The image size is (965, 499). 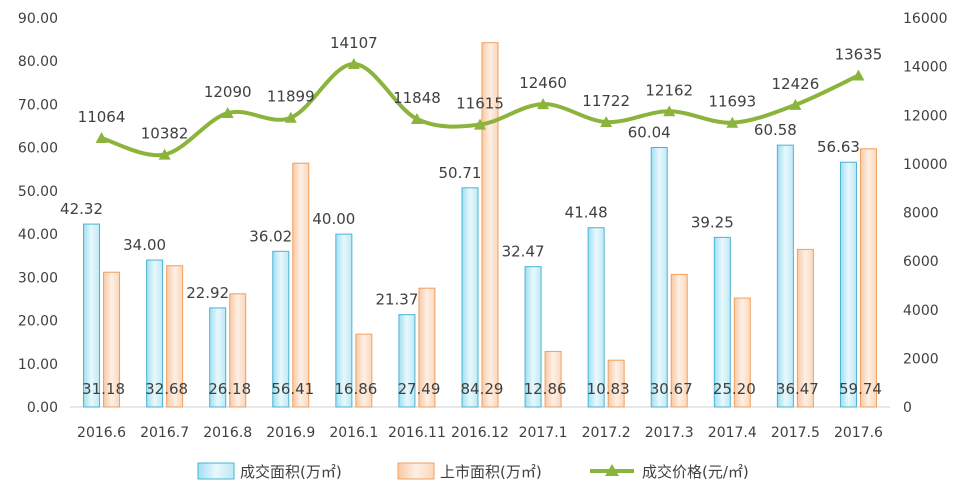 I want to click on transaction-area-label: 56.63, so click(x=838, y=147).